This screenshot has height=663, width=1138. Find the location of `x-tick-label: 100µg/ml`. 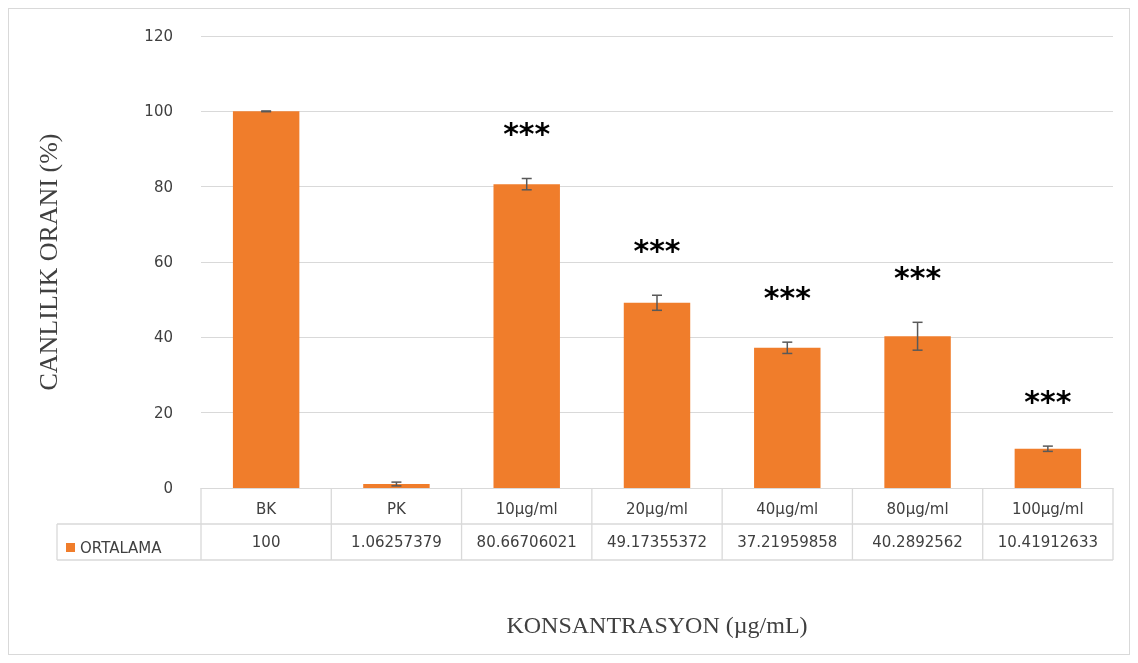

x-tick-label: 100µg/ml is located at coordinates (1048, 508).